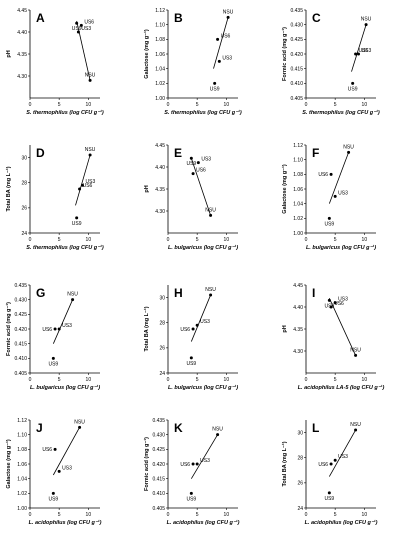 Image resolution: width=416 pixels, height=550 pixels. I want to click on panel-letter: E, so click(178, 153).